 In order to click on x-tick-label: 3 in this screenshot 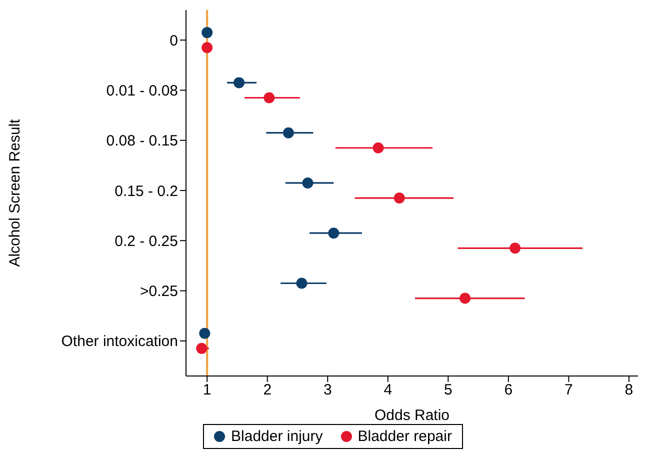, I will do `click(327, 390)`.